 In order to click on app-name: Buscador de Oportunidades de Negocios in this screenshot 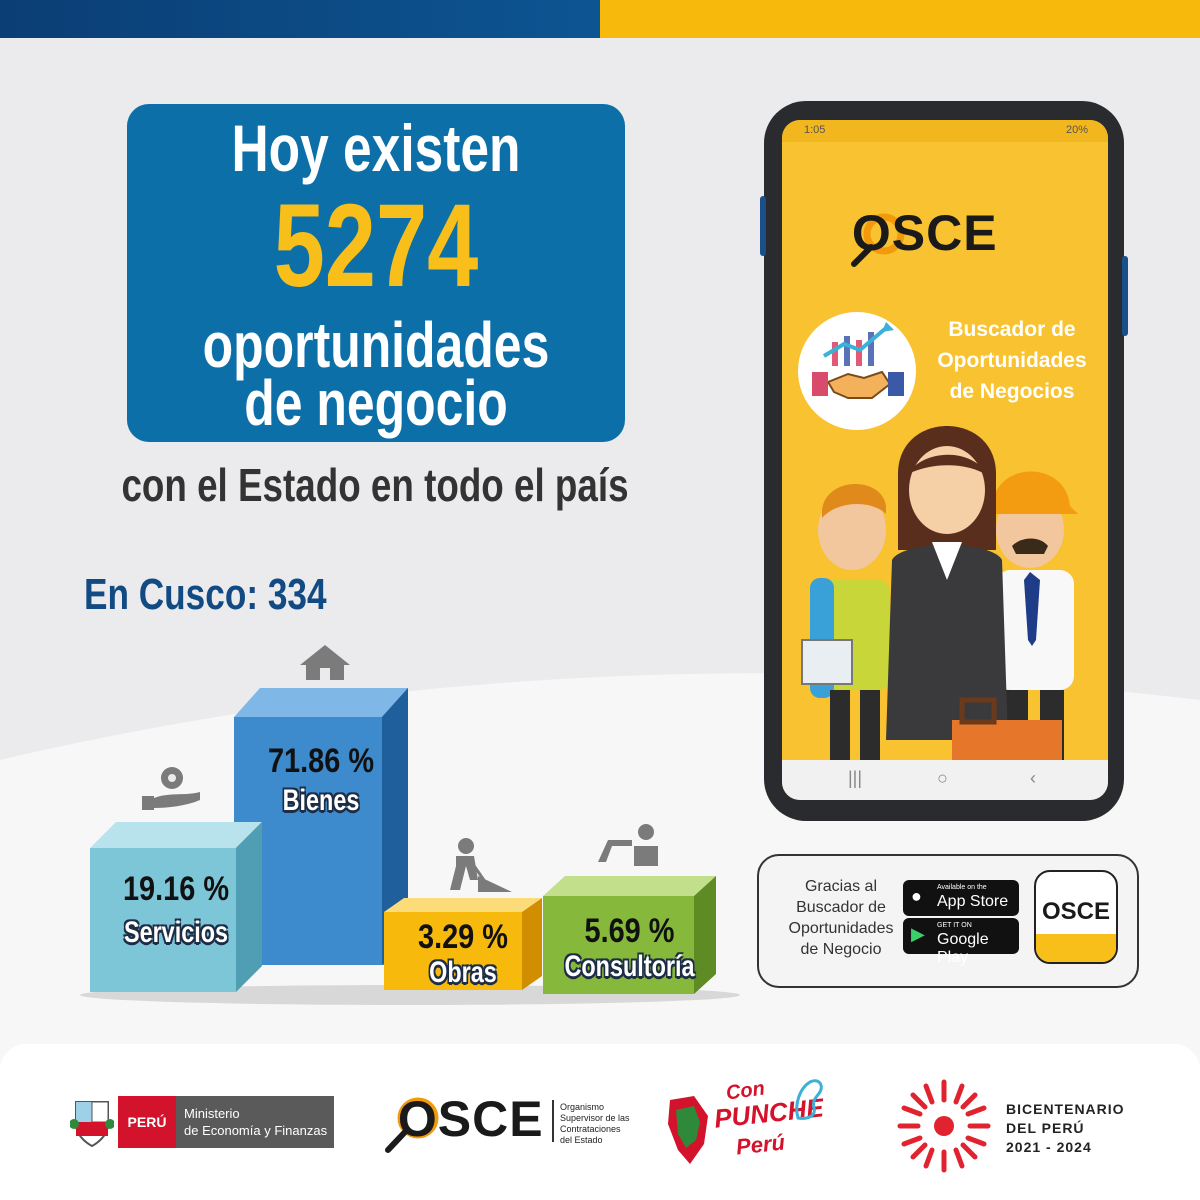, I will do `click(1012, 360)`.